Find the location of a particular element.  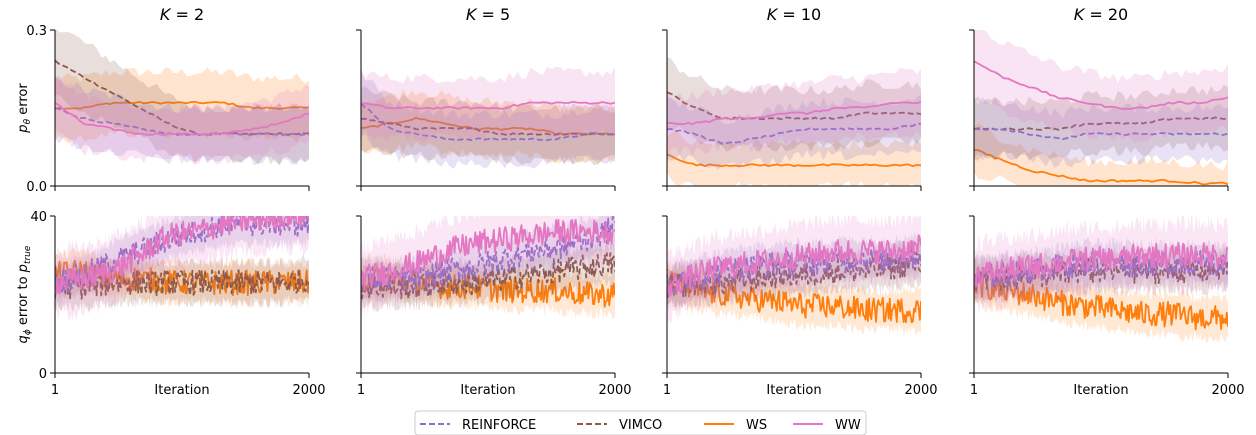

legend-item-ws: WS is located at coordinates (735, 425).